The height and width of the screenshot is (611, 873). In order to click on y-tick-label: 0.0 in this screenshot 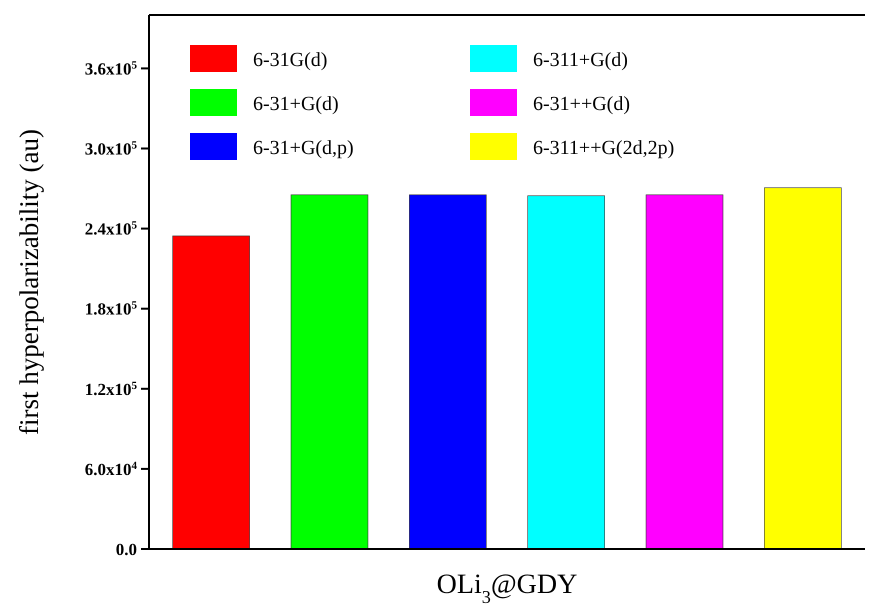, I will do `click(126, 549)`.